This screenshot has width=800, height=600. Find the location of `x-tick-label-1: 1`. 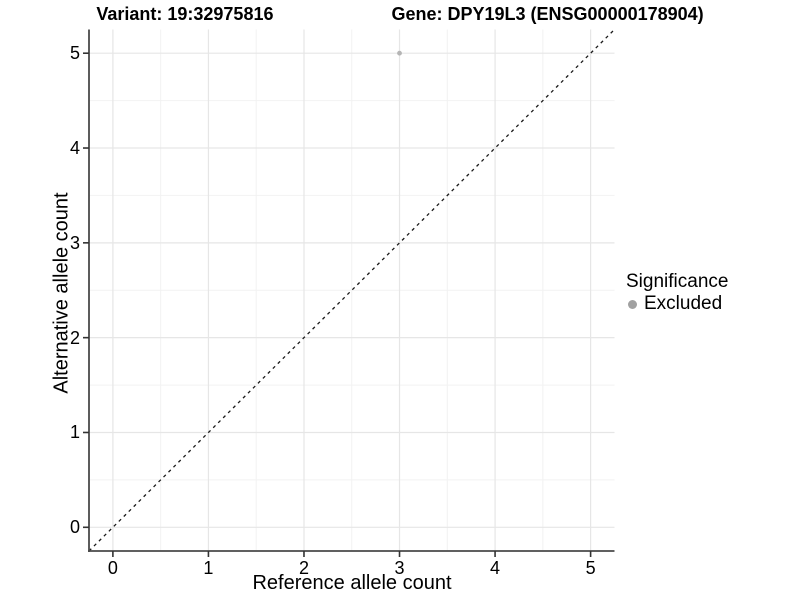

x-tick-label-1: 1 is located at coordinates (208, 568).